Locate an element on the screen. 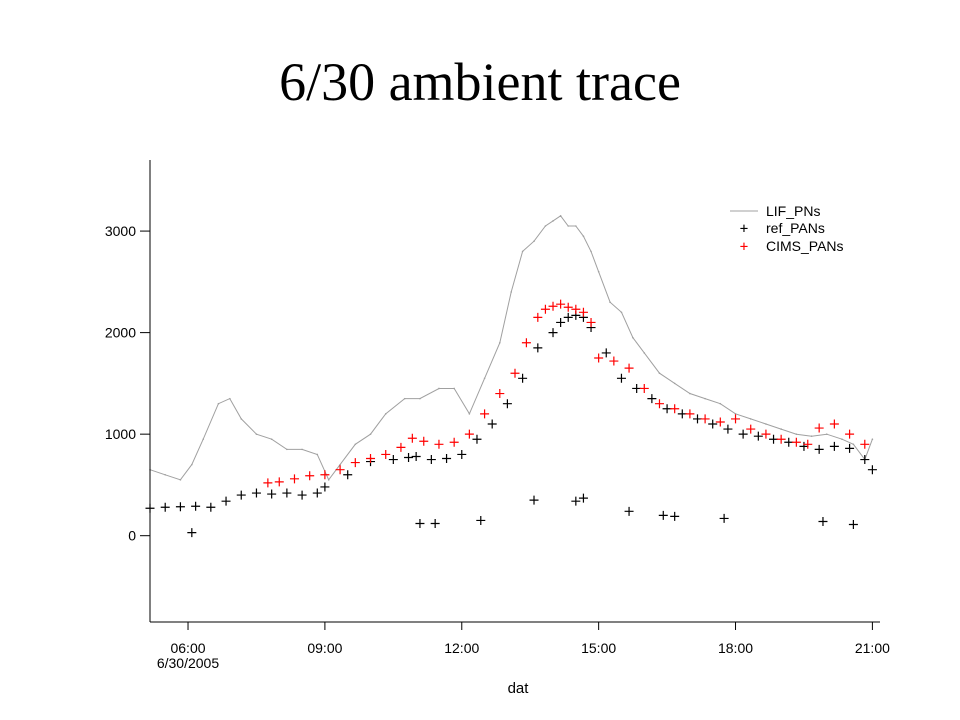 Image resolution: width=960 pixels, height=720 pixels. y-tick-label: 0 is located at coordinates (132, 536).